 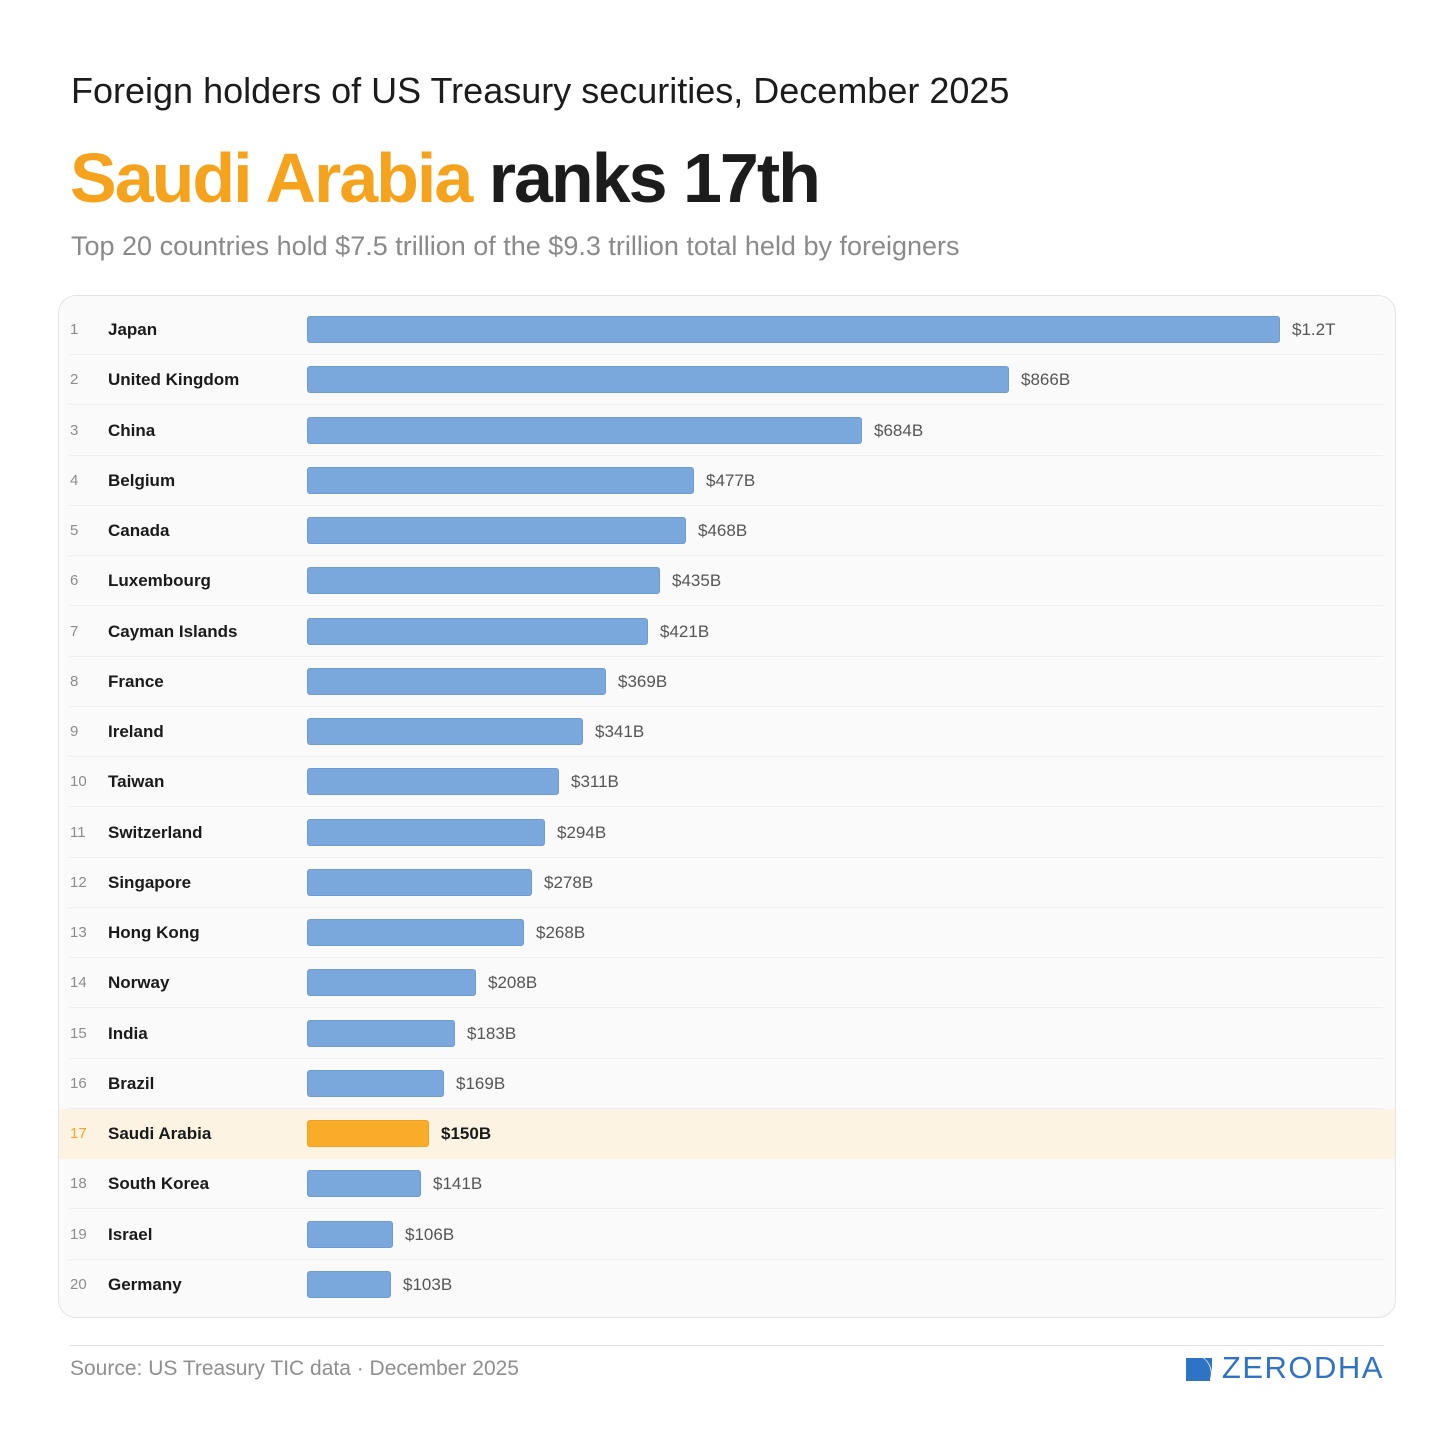 What do you see at coordinates (727, 883) in the screenshot?
I see `chart-row: 12 Singapore $278B` at bounding box center [727, 883].